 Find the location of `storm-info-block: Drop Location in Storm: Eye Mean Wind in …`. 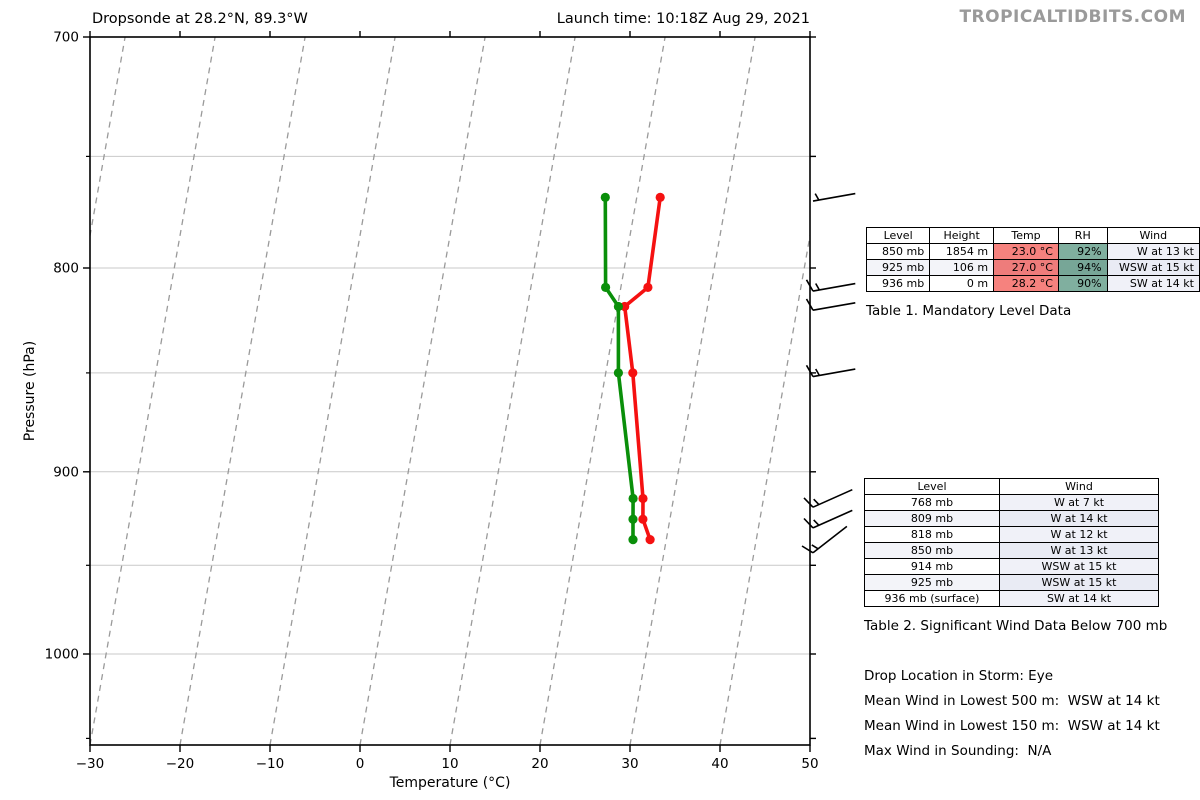

storm-info-block: Drop Location in Storm: Eye Mean Wind in … is located at coordinates (1012, 714).